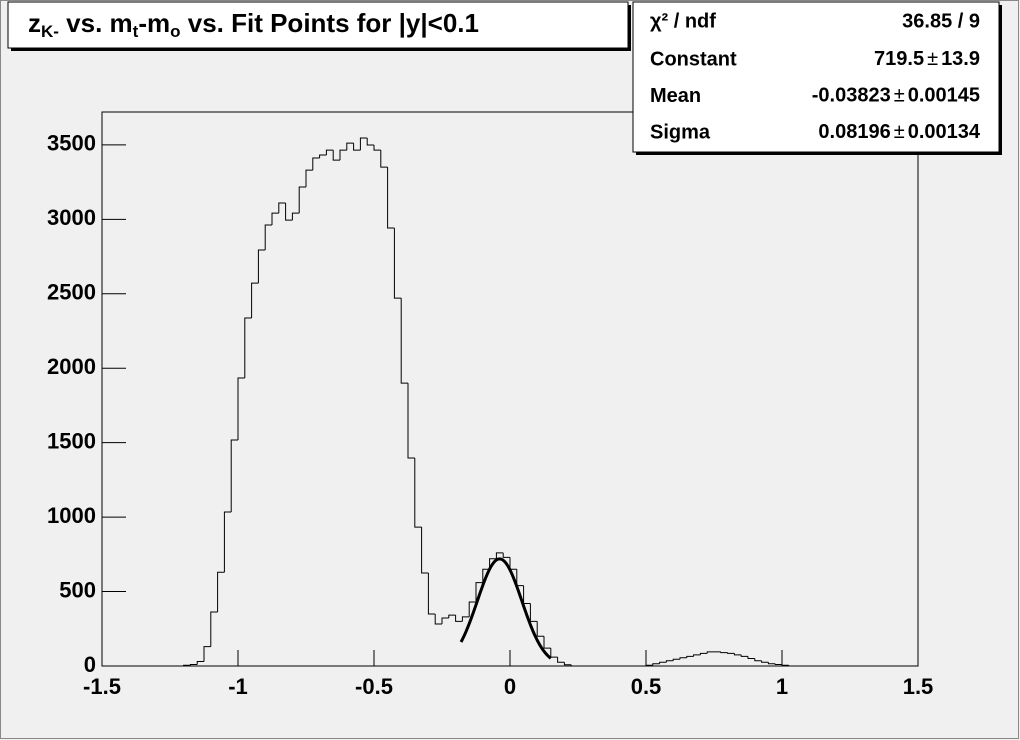 The height and width of the screenshot is (740, 1020). Describe the element at coordinates (816, 77) in the screenshot. I see `stats-box` at that location.